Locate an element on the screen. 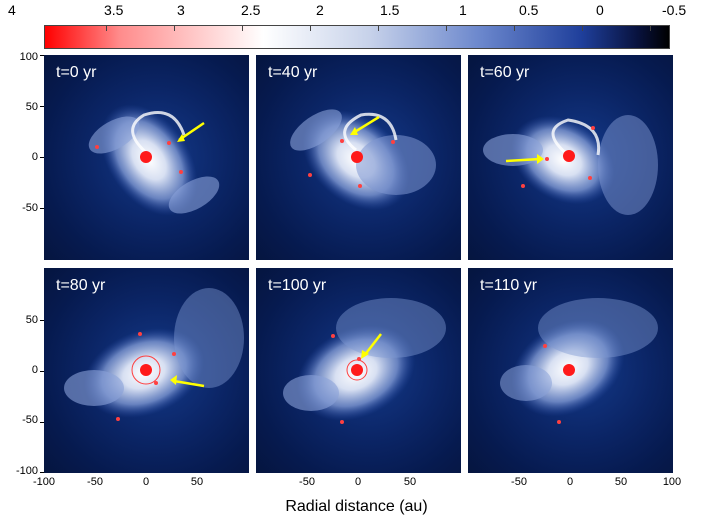 This screenshot has width=713, height=519. colorbar-tick: 0 is located at coordinates (600, 10).